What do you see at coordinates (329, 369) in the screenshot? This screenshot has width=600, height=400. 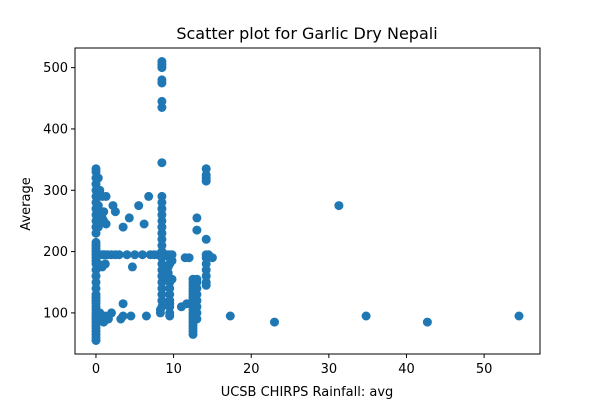 I see `x-tick-label: 30` at bounding box center [329, 369].